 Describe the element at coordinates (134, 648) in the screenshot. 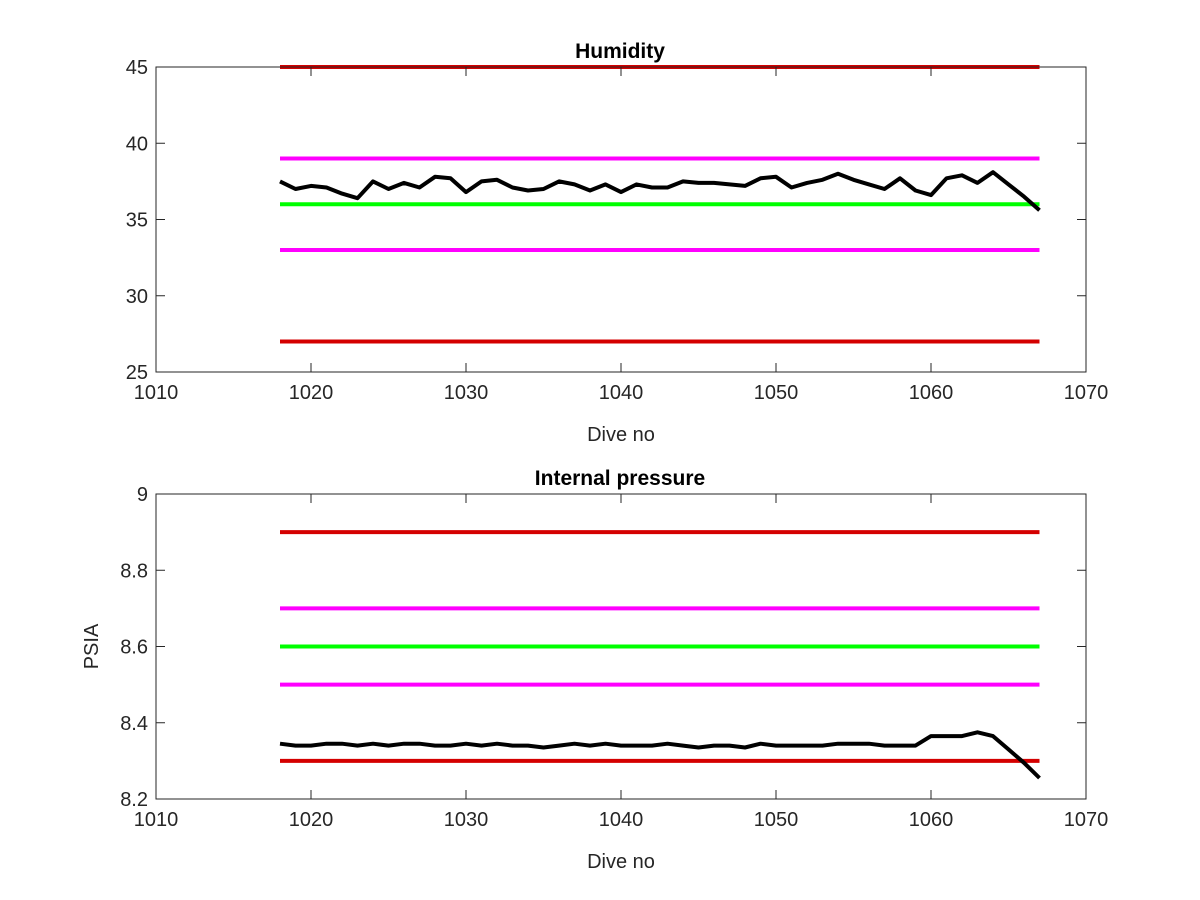

I see `y-tick-label: 8.6` at that location.